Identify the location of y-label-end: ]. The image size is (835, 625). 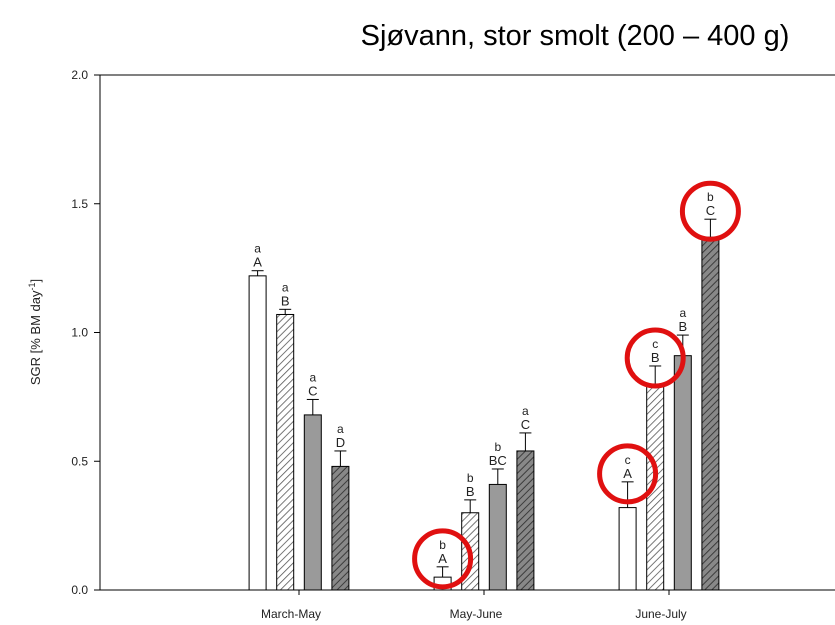
(35, 281).